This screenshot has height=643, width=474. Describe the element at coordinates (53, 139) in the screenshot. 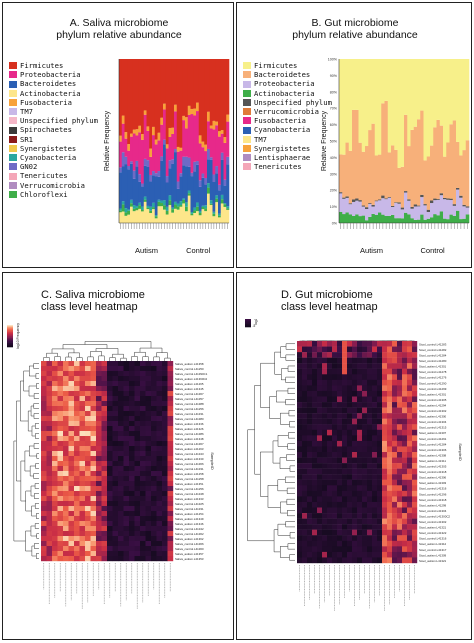

I see `legend-entry: SR1` at that location.